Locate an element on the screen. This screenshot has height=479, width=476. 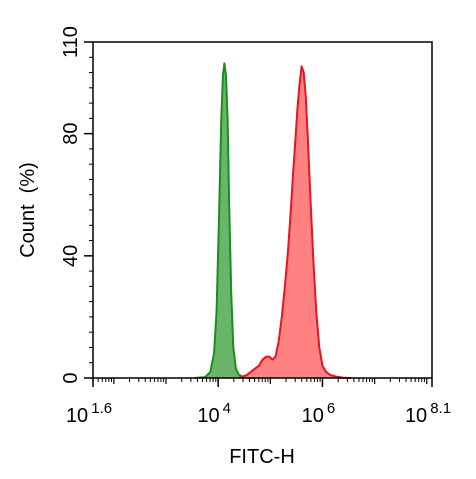
y-tick-label: 110 is located at coordinates (71, 42).